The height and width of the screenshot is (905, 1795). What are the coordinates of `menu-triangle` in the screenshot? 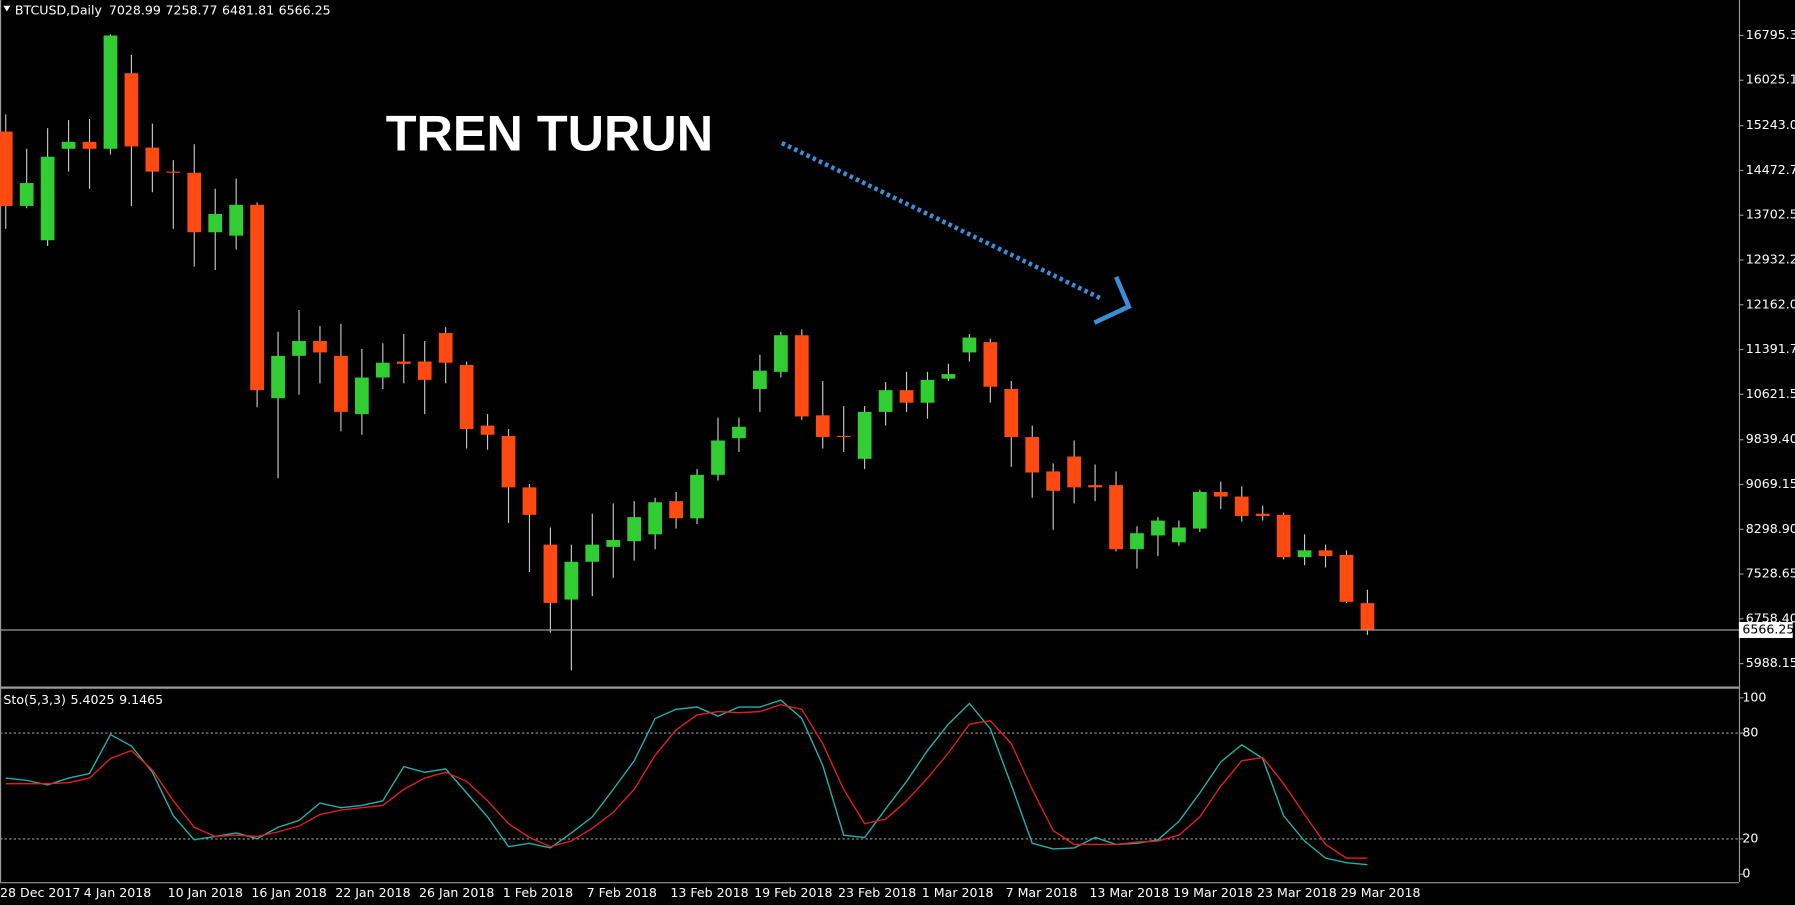 It's located at (7, 8).